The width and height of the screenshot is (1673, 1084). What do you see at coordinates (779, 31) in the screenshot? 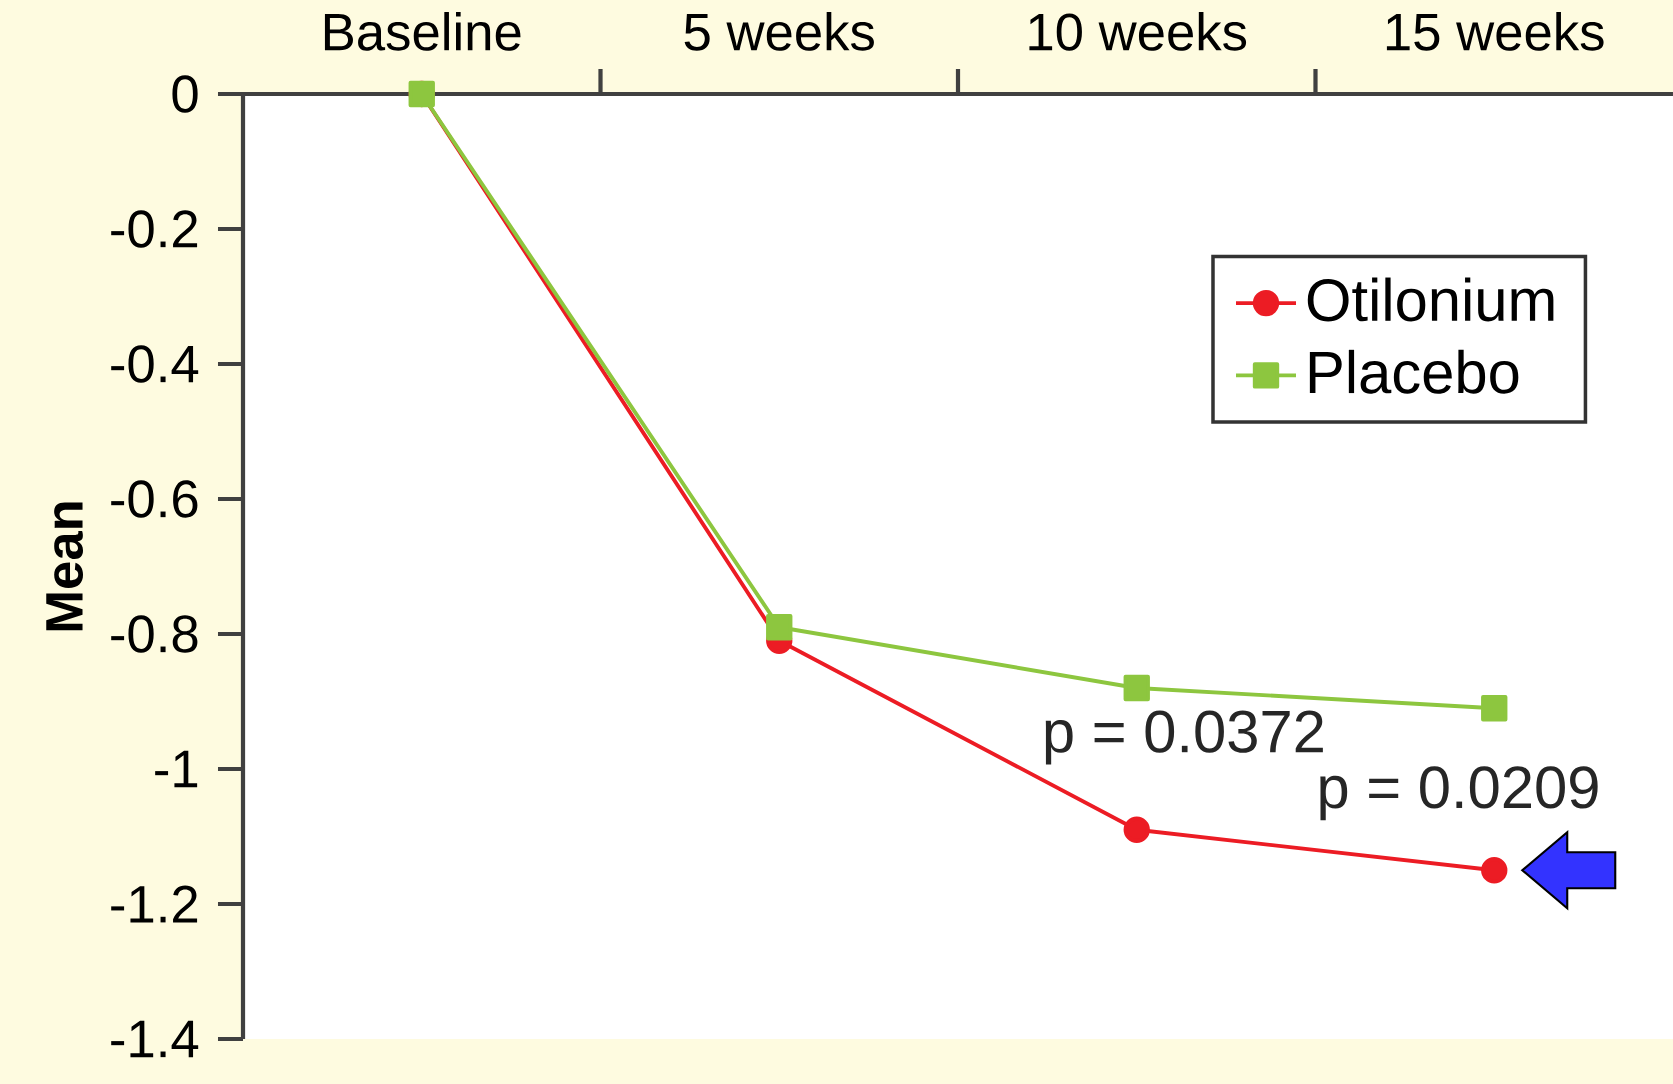
I see `x-tick-label: 5 weeks` at bounding box center [779, 31].